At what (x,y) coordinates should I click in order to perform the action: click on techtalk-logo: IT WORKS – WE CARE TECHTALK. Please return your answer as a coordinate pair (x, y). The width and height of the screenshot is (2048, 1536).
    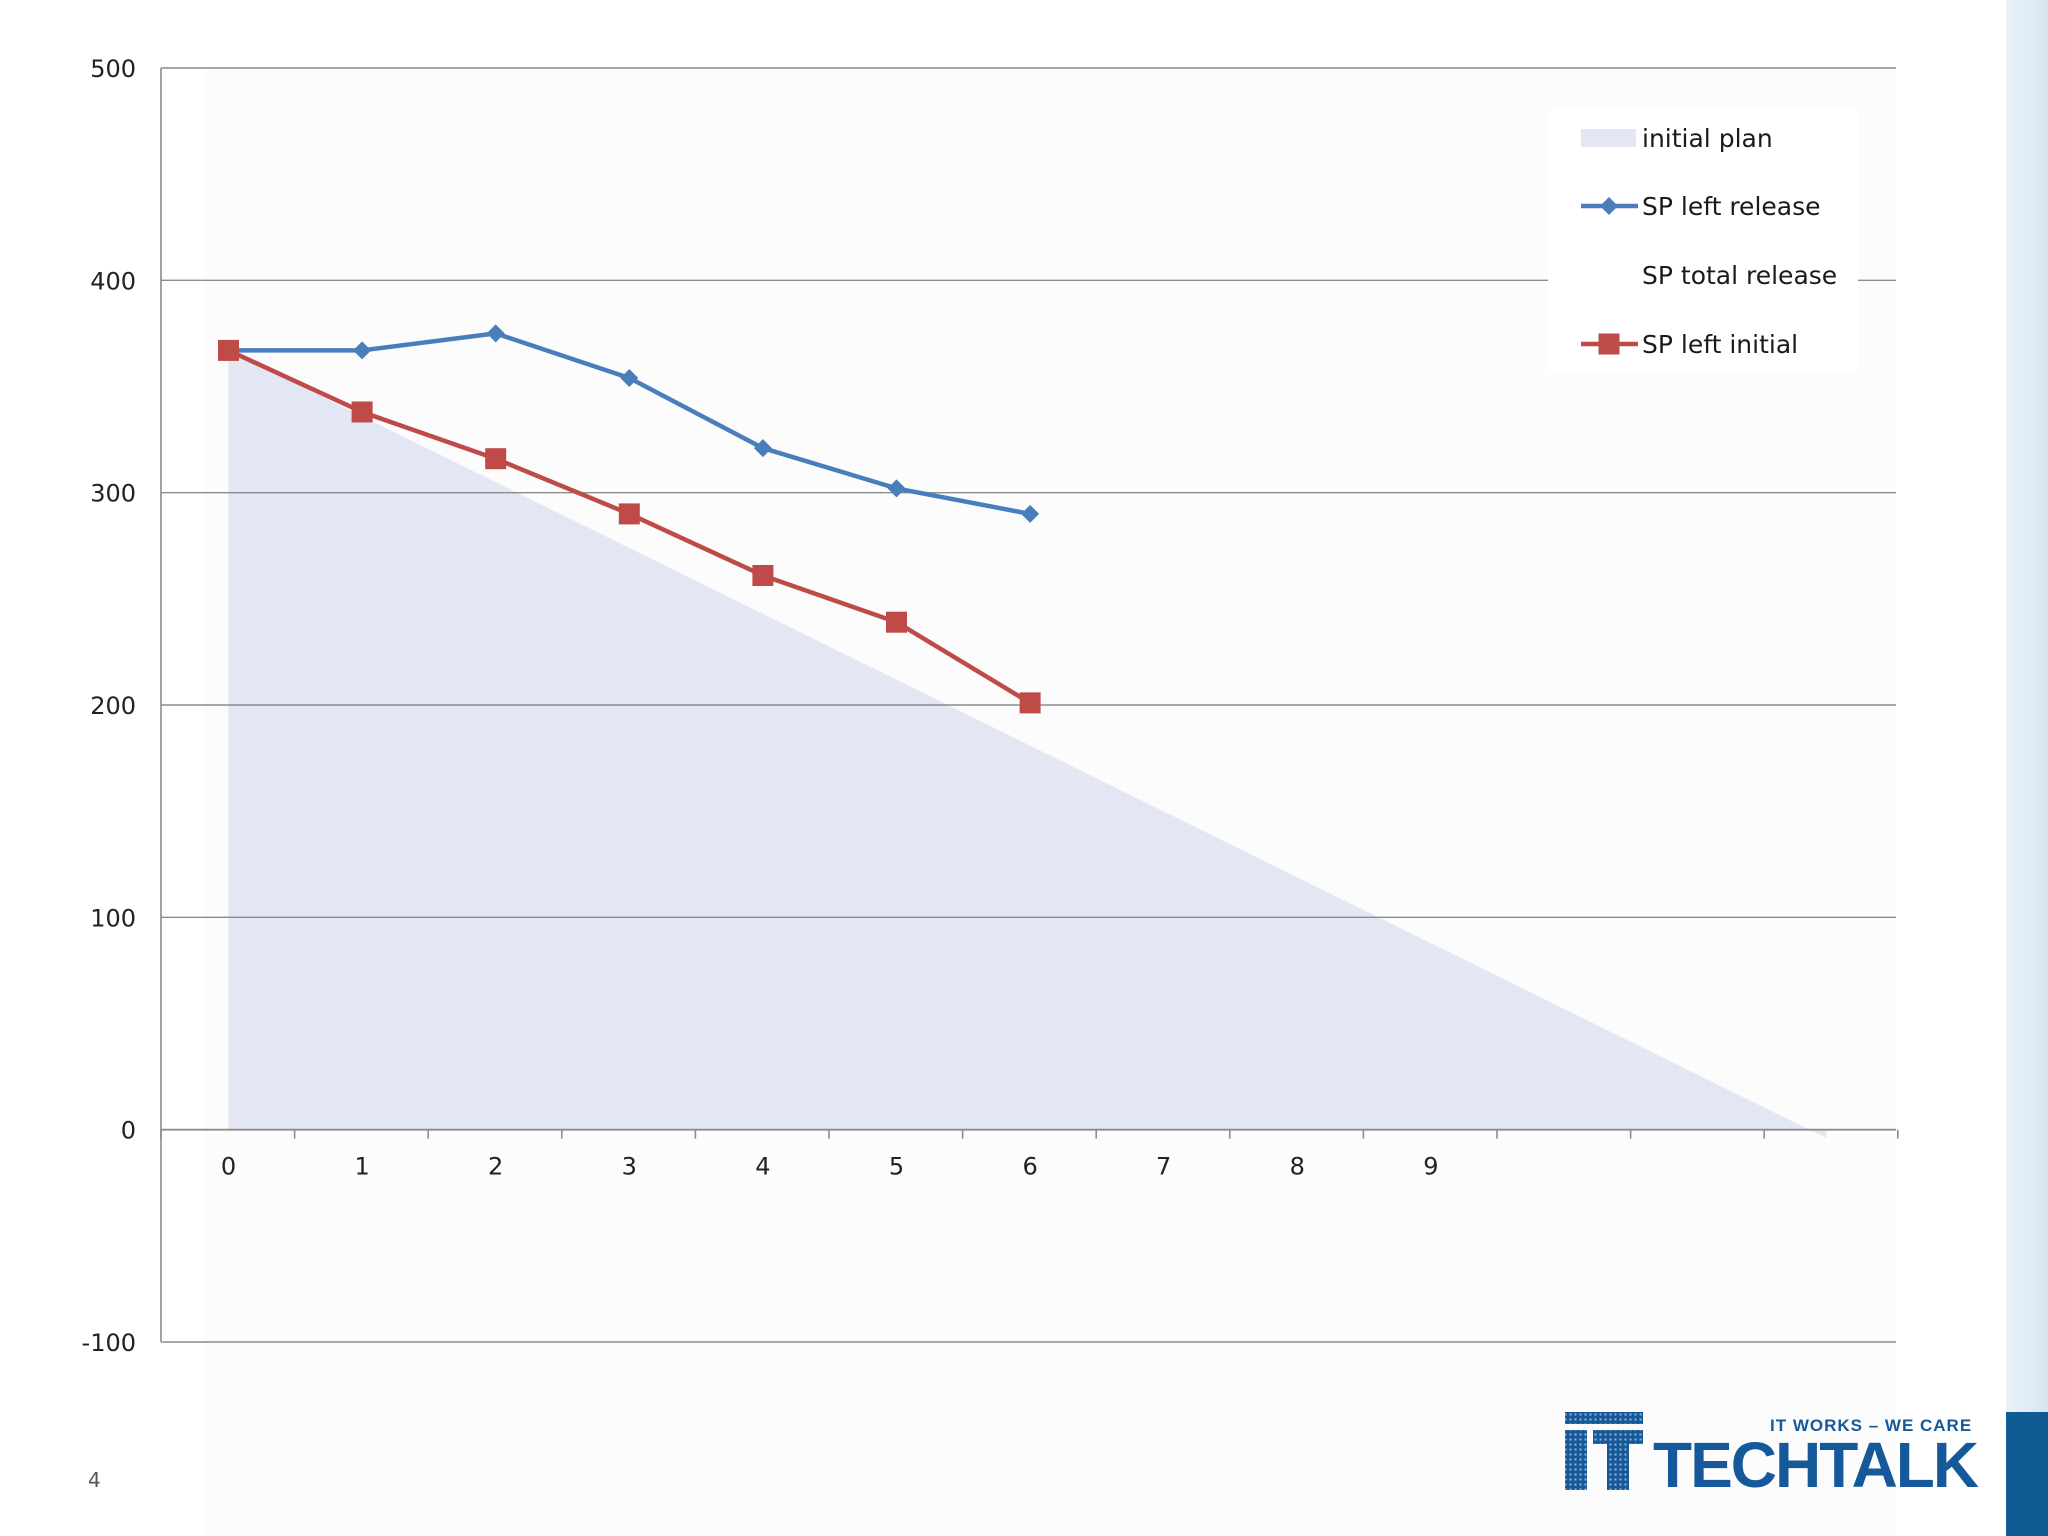
    Looking at the image, I should click on (1771, 1456).